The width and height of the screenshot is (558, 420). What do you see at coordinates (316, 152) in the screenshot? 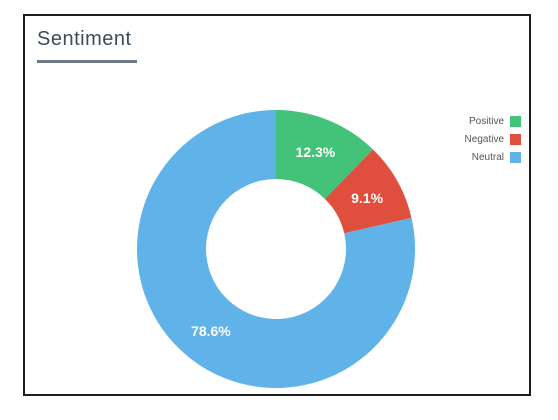
I see `slice-label-positive: 12.3%` at bounding box center [316, 152].